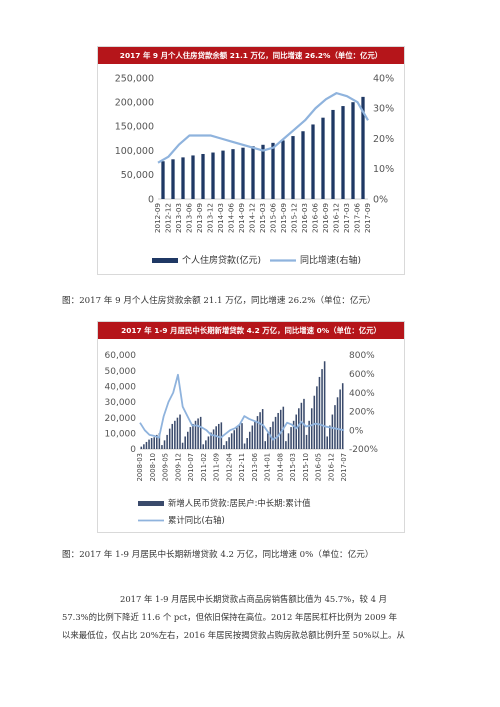 This screenshot has width=500, height=707. What do you see at coordinates (134, 127) in the screenshot?
I see `y-tick-label: 150,000` at bounding box center [134, 127].